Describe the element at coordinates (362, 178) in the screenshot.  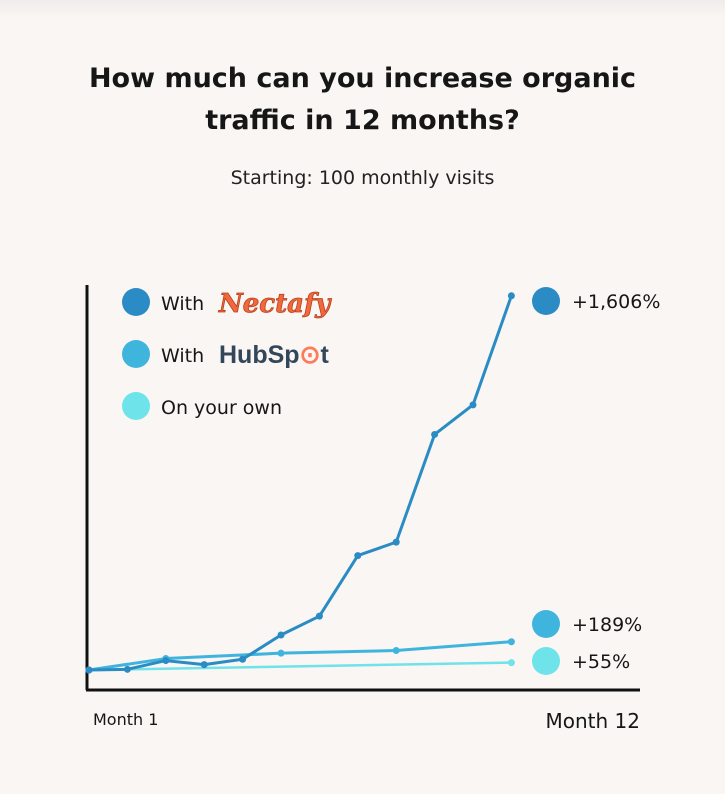
I see `chart-subtitle: Starting: 100 monthly visits` at that location.